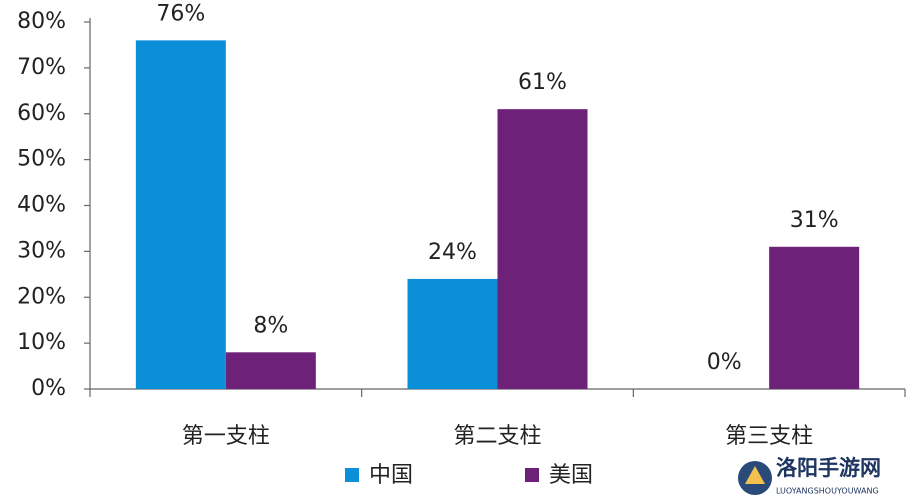  I want to click on y-tick-label: 50%, so click(41, 159).